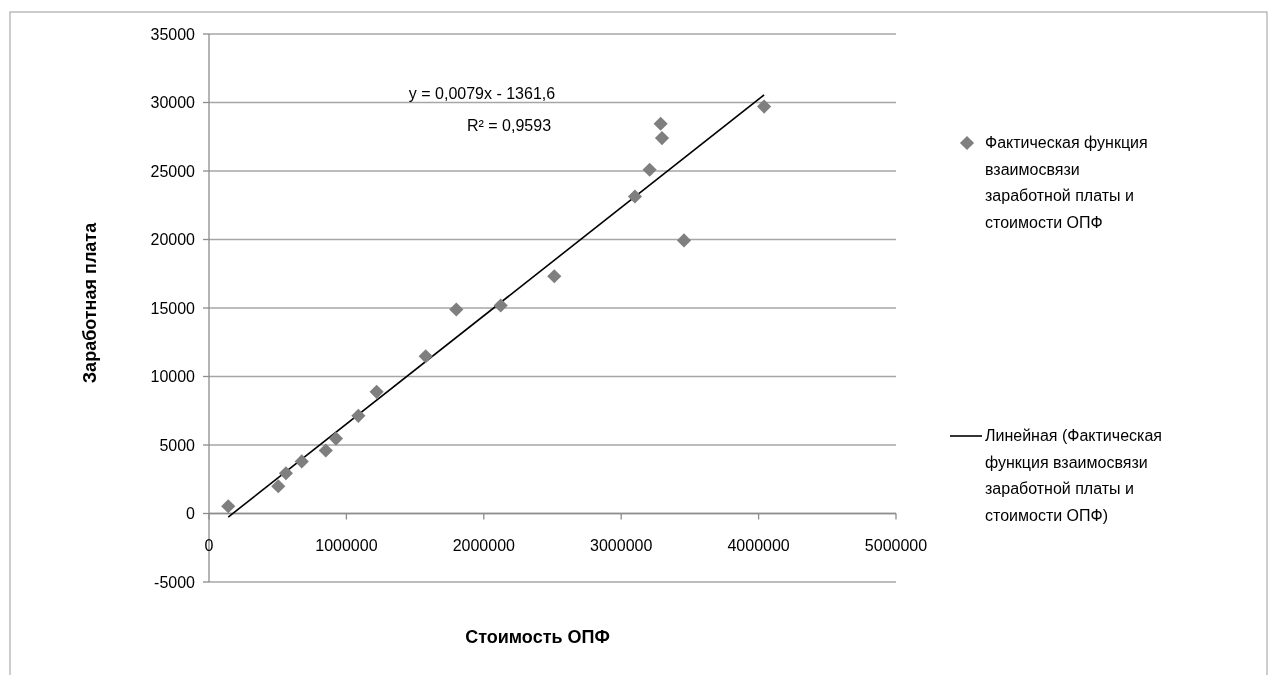 The width and height of the screenshot is (1275, 675). Describe the element at coordinates (177, 445) in the screenshot. I see `y-tick-label: 5000` at that location.